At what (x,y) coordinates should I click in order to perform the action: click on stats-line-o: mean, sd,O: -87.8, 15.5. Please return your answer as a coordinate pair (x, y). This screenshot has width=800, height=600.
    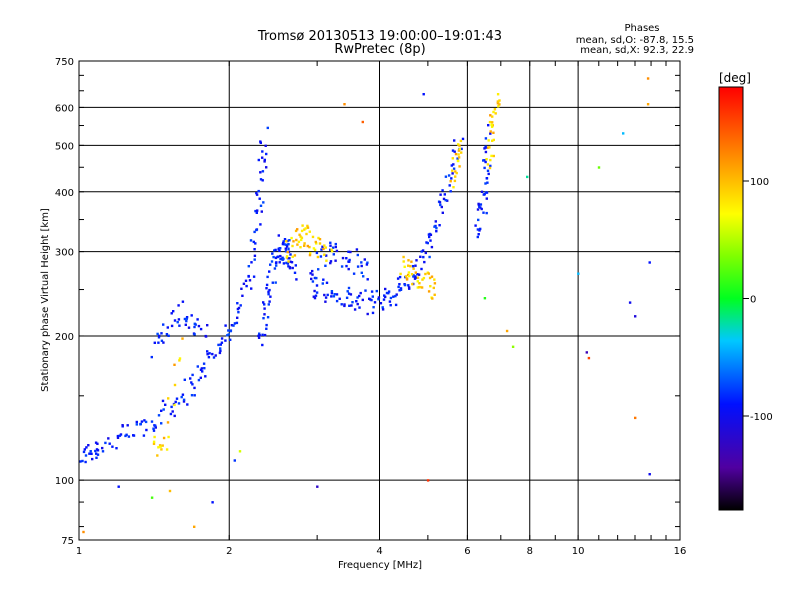
    Looking at the image, I should click on (635, 40).